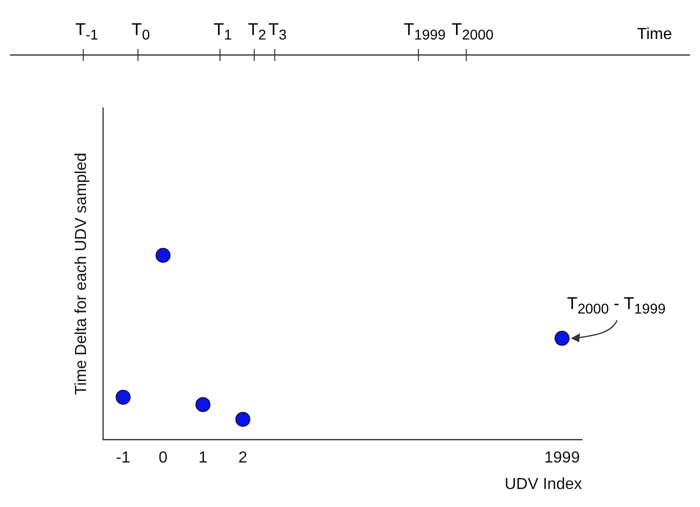  I want to click on text: T$_{-1}$, so click(86, 32).